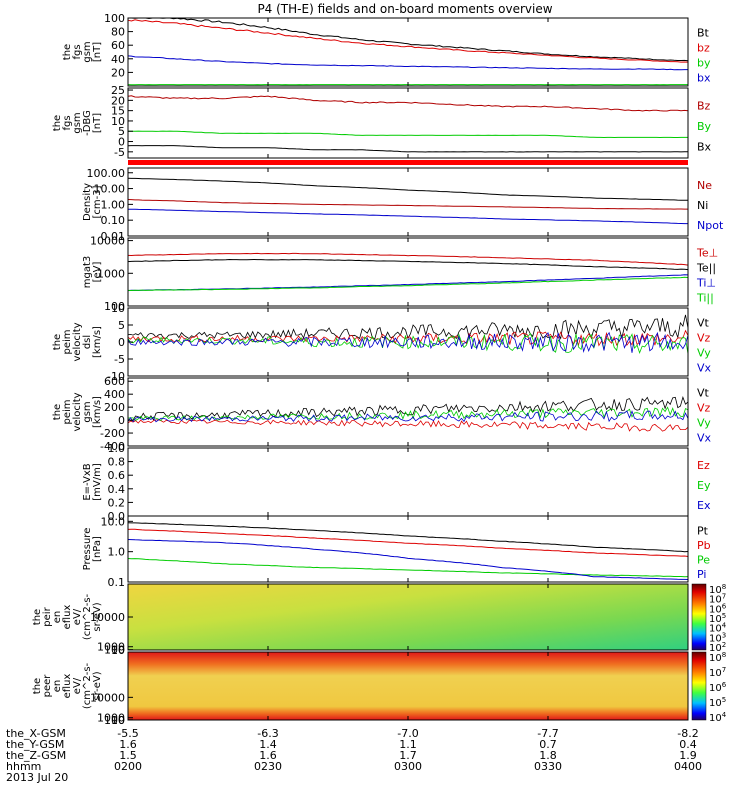 This screenshot has height=800, width=750. I want to click on y-axis-label: Pressure, so click(87, 549).